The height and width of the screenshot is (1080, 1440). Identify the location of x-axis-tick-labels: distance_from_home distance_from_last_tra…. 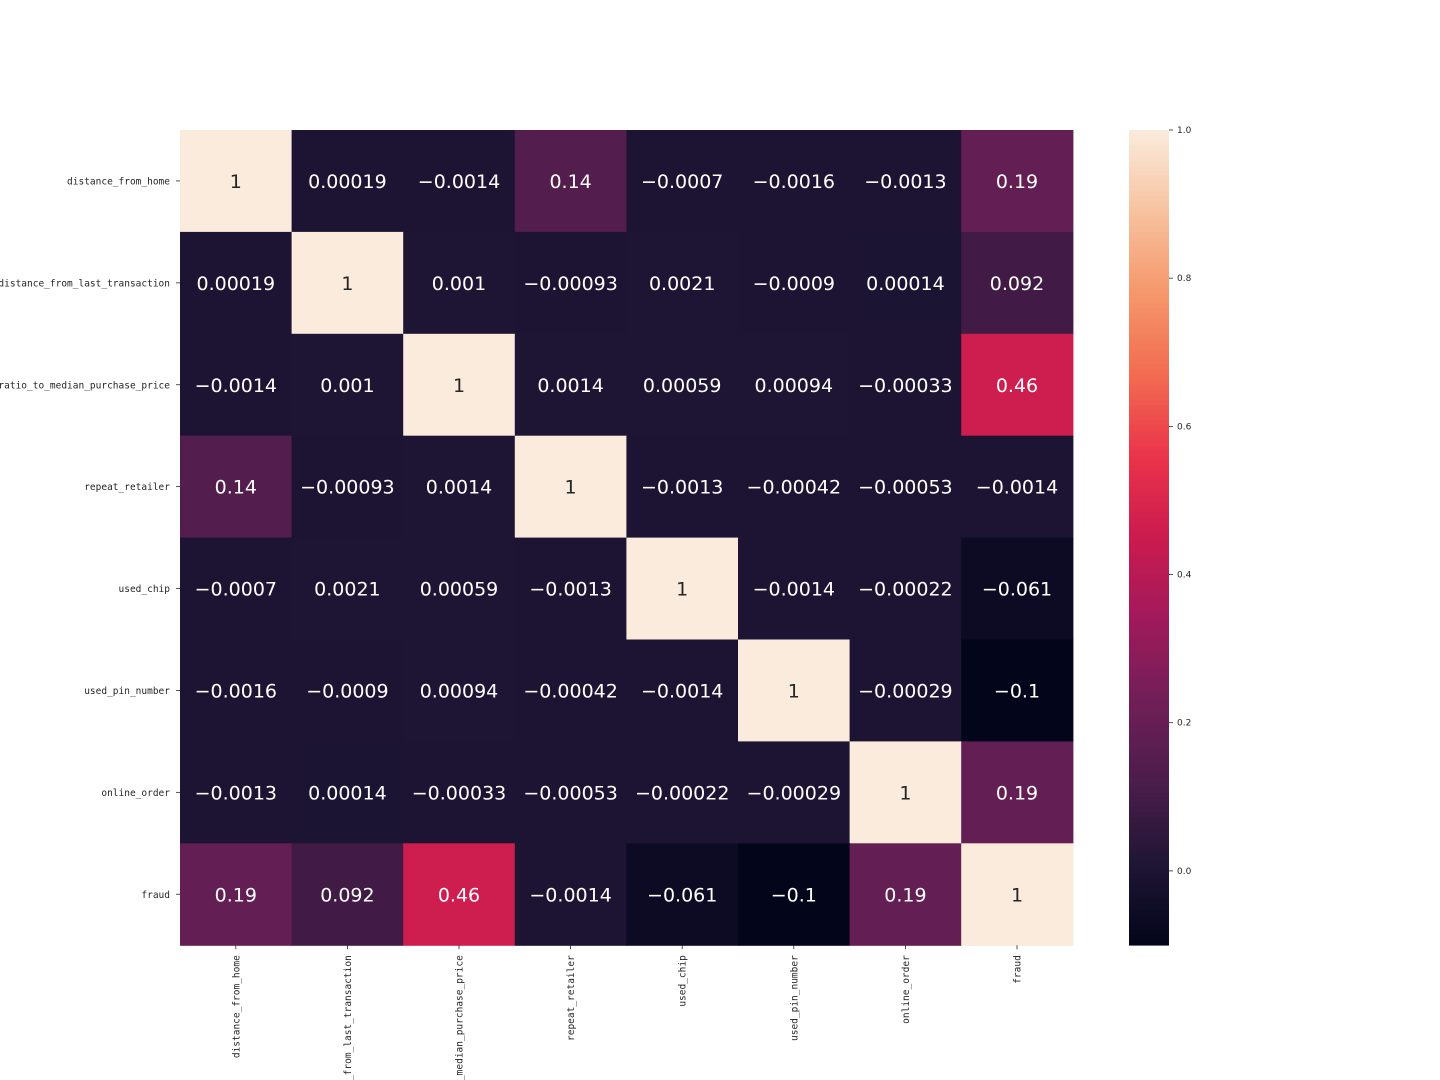
(627, 1012).